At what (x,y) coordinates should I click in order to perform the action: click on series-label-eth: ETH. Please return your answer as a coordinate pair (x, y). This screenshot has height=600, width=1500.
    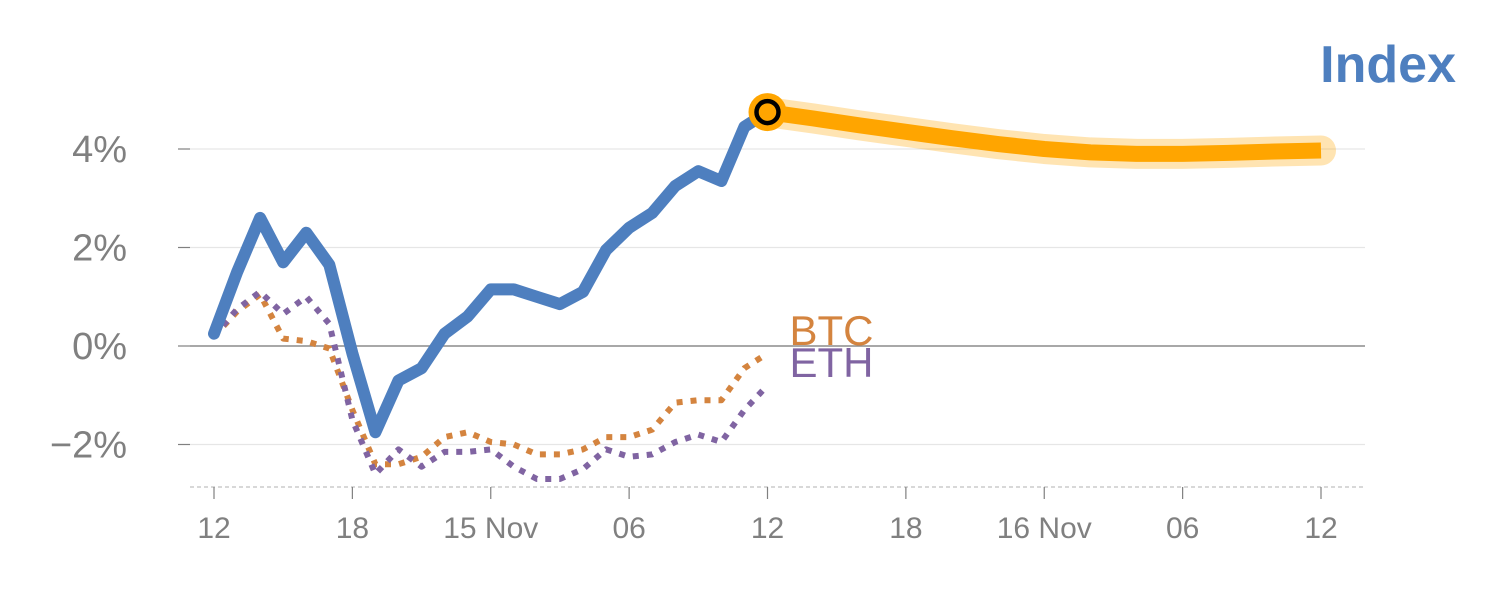
    Looking at the image, I should click on (832, 362).